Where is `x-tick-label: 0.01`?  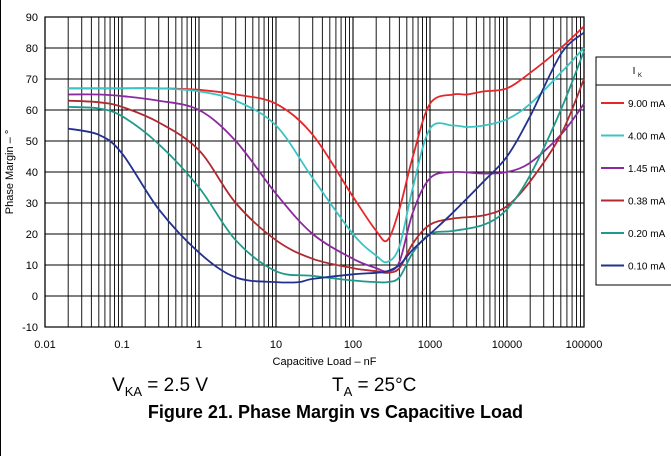 x-tick-label: 0.01 is located at coordinates (44, 345).